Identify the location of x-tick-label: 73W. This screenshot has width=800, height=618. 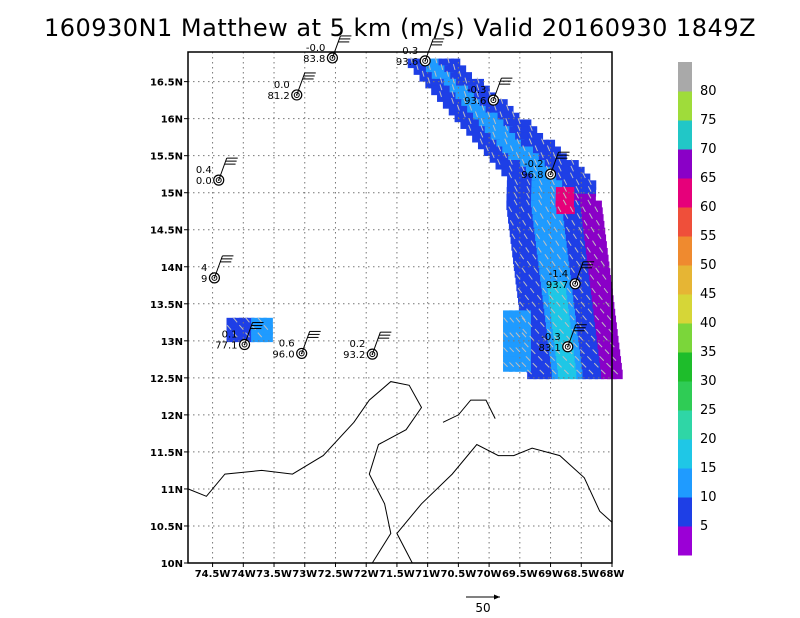
(304, 574).